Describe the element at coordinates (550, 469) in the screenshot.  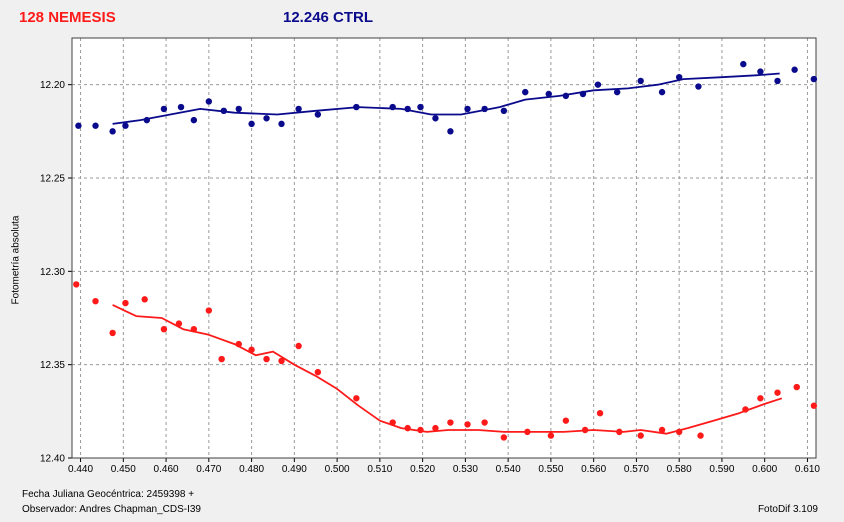
I see `x-tick-label: 0.550` at that location.